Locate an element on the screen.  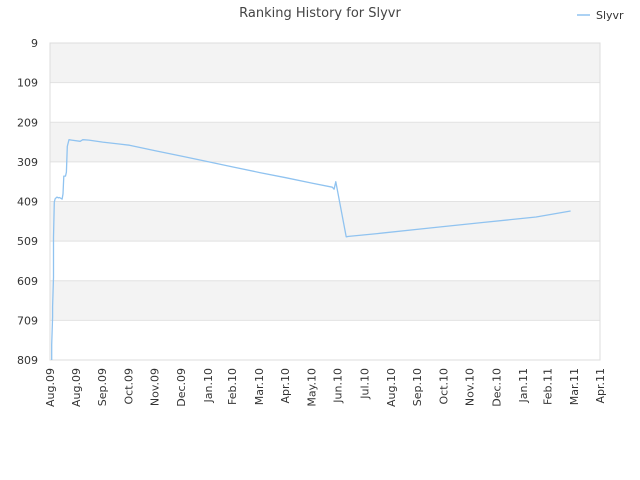
x-tick-label: Dec.10 is located at coordinates (496, 387).